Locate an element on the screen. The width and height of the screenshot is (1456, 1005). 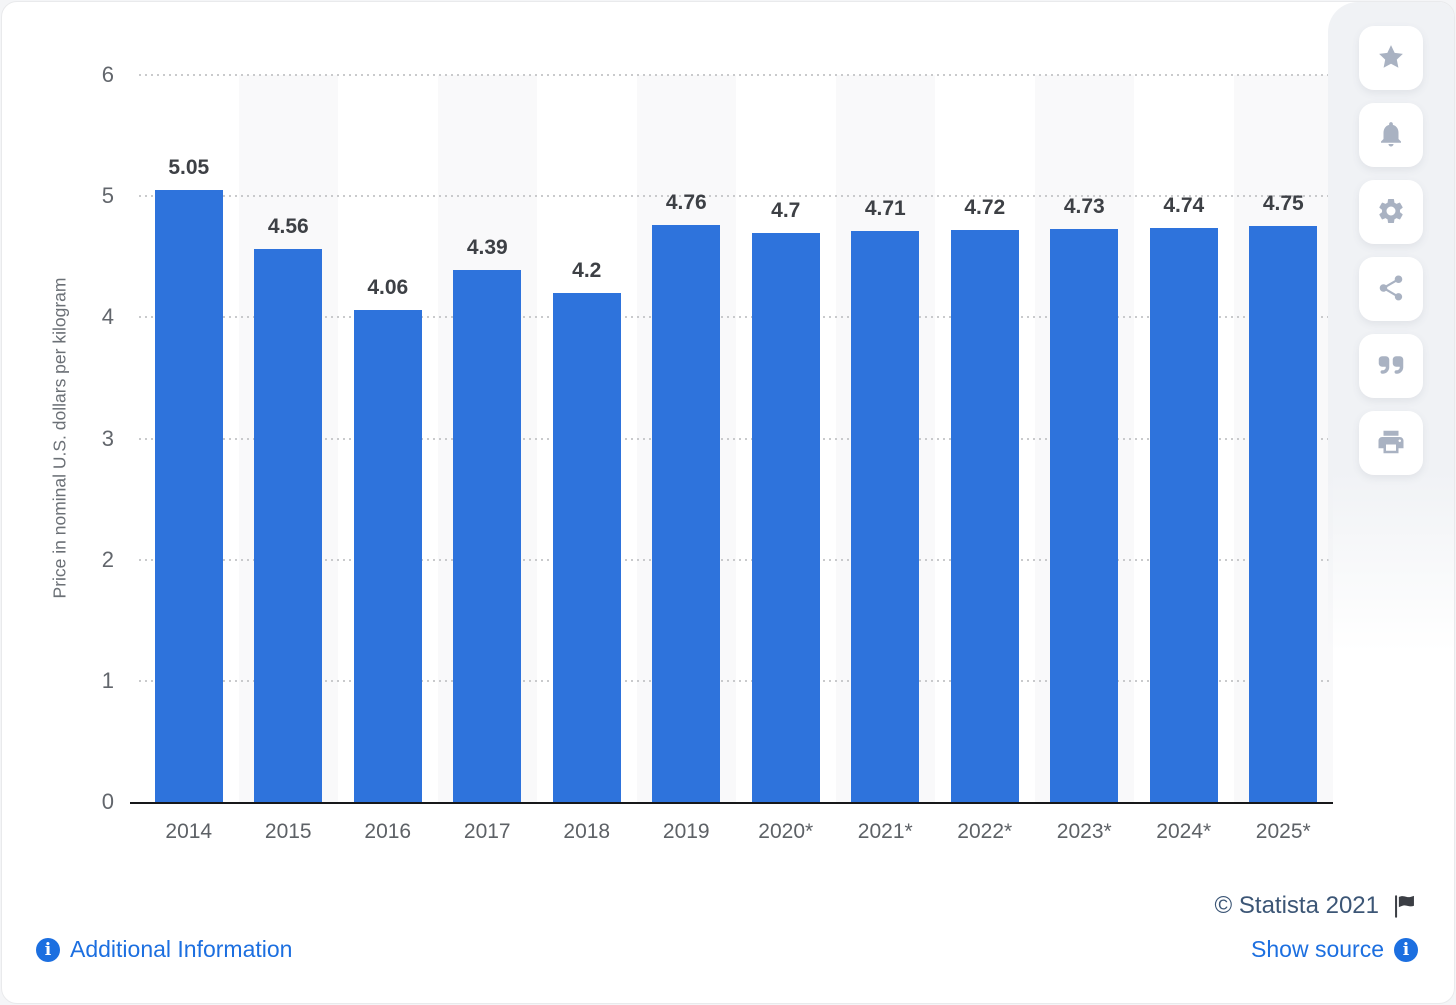
show-source-label: Show source is located at coordinates (1317, 949).